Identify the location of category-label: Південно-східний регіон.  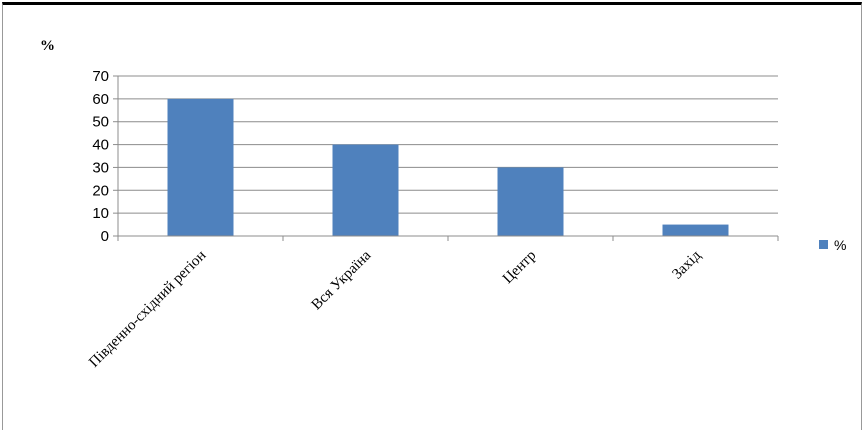
(147, 309).